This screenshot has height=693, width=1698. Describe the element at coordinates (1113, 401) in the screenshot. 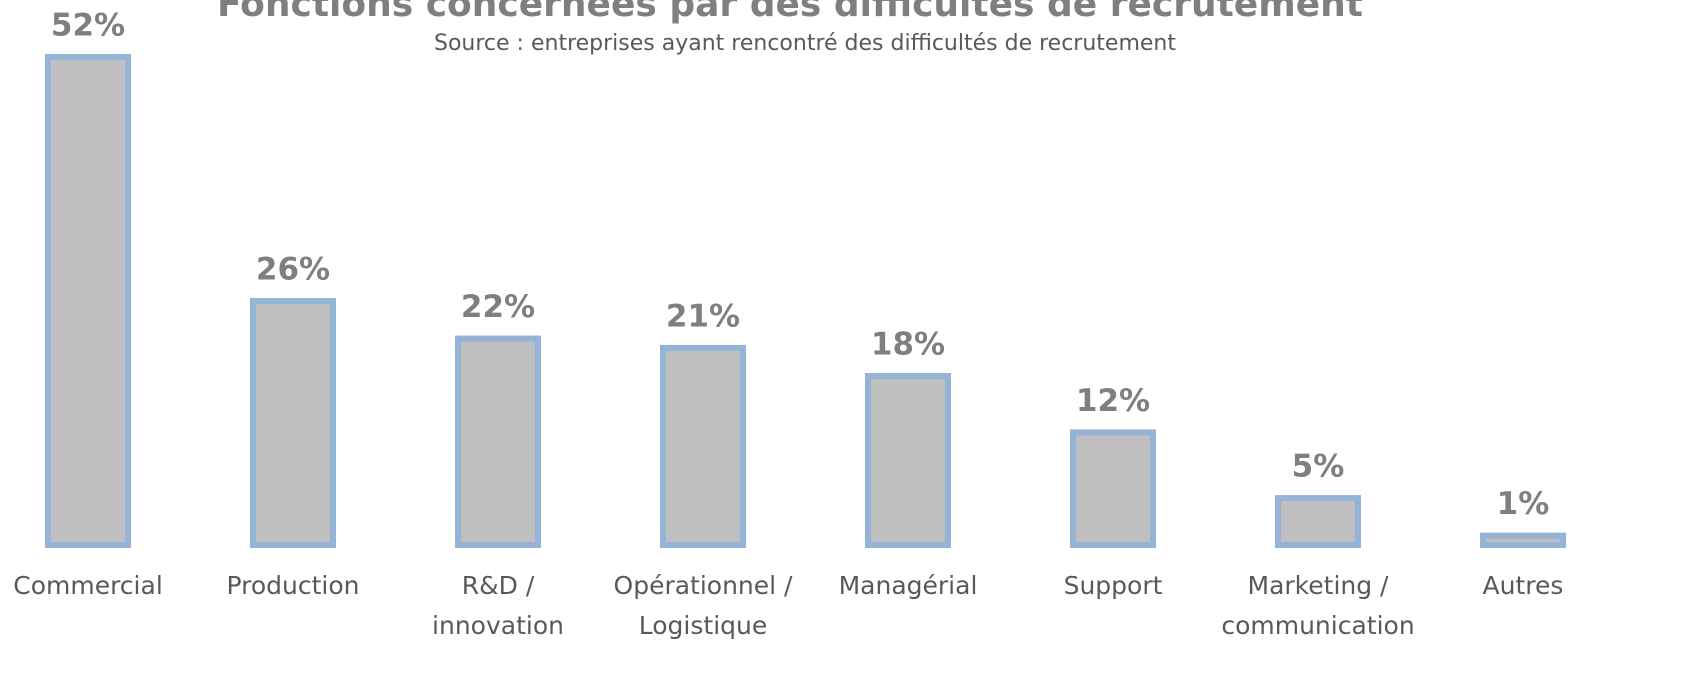

I see `data-label: 12%` at that location.